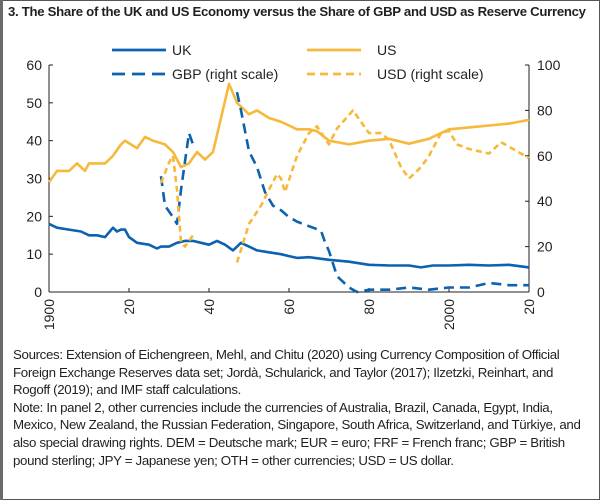  Describe the element at coordinates (430, 74) in the screenshot. I see `legend-label-usd: USD (right scale)` at that location.